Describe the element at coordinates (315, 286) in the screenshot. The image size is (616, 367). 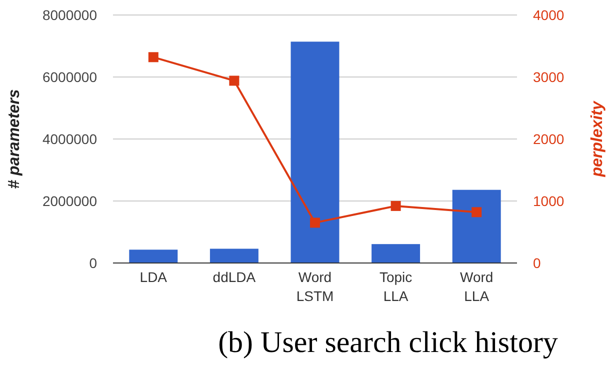
I see `x-tick-label: Word LSTM` at that location.